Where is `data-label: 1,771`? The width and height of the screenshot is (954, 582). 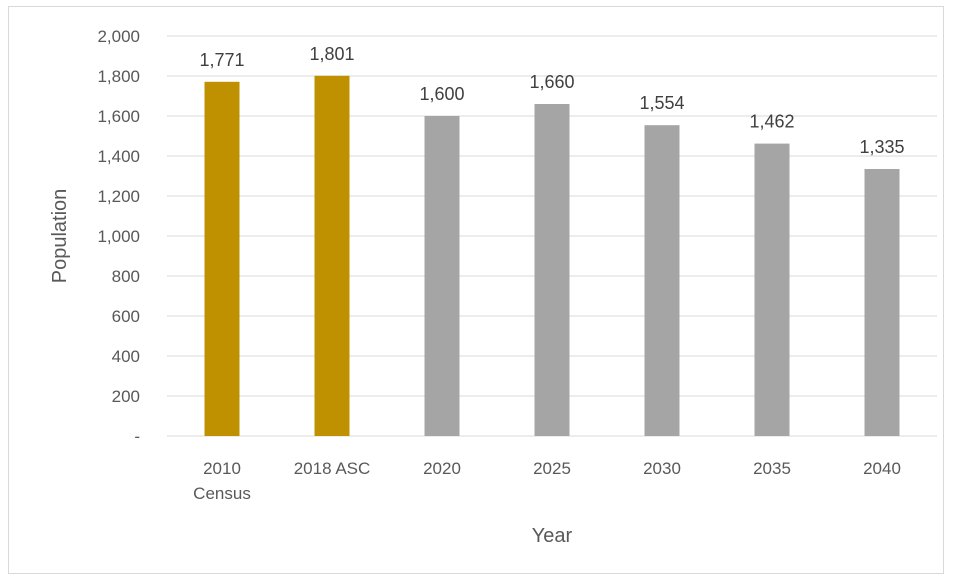 data-label: 1,771 is located at coordinates (221, 60).